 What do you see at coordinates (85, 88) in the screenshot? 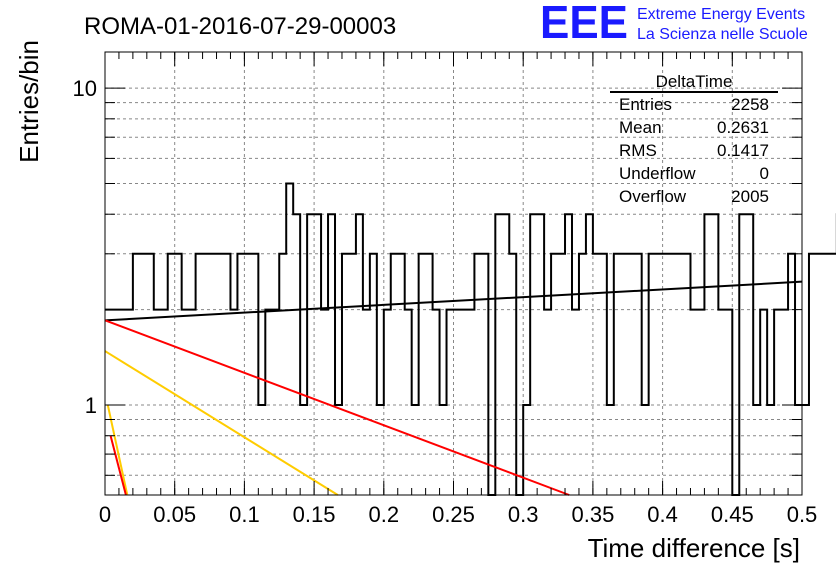
I see `y-tick-label: 10` at bounding box center [85, 88].